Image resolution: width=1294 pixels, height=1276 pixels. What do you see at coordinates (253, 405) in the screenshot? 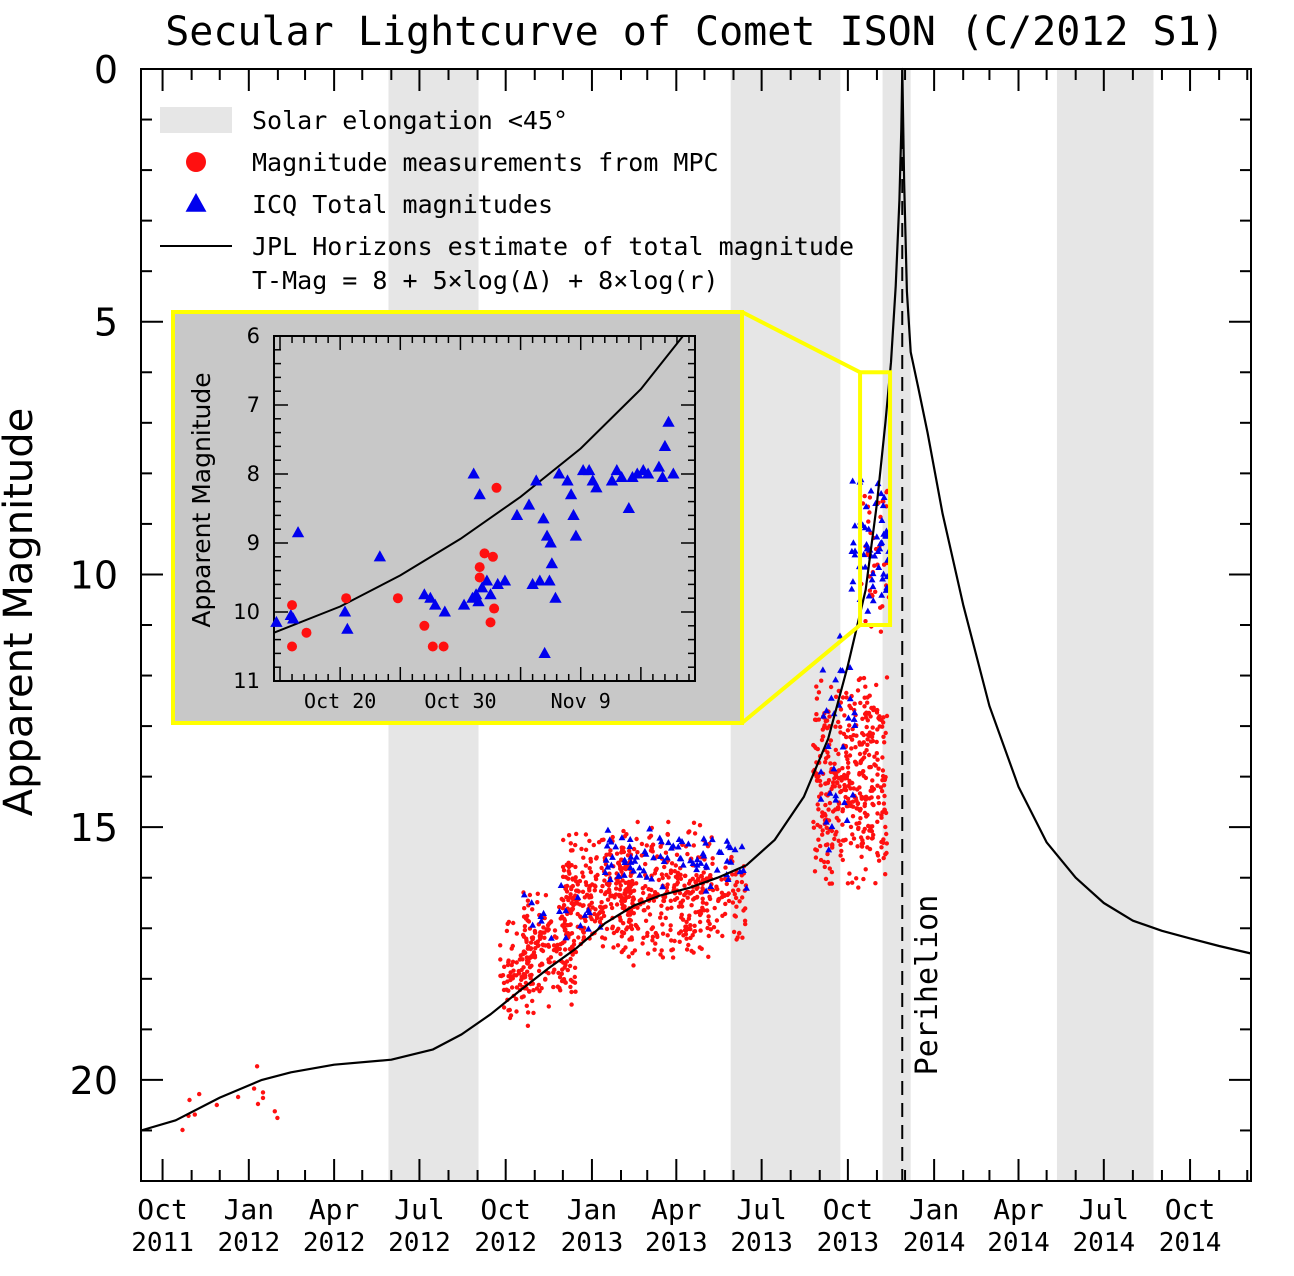
I see `inset-y-tick-label: 7` at bounding box center [253, 405].